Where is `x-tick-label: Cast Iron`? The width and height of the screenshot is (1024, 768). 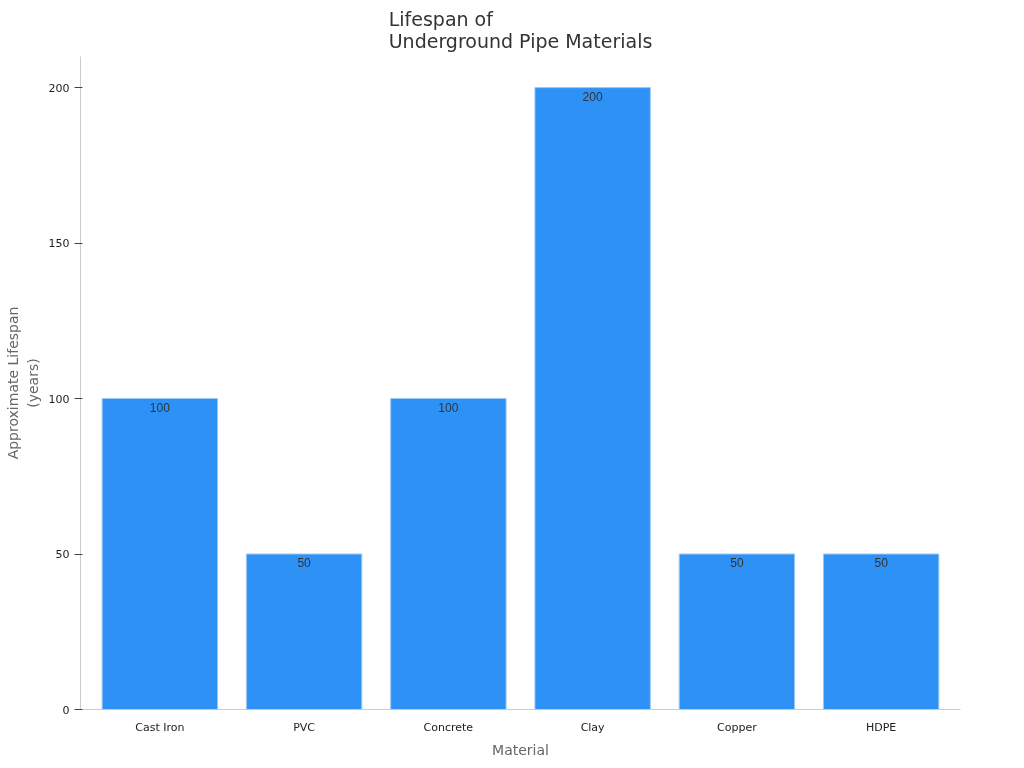 x-tick-label: Cast Iron is located at coordinates (160, 727).